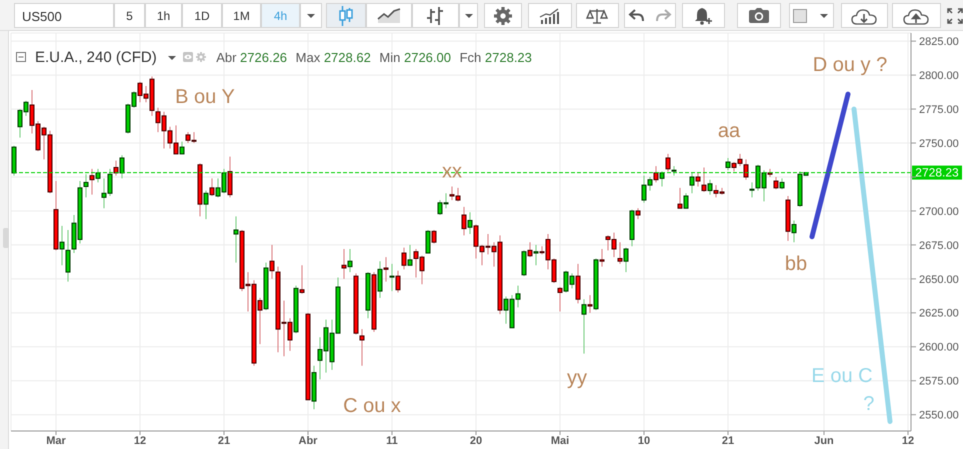  What do you see at coordinates (64, 15) in the screenshot?
I see `symbol-field: US500` at bounding box center [64, 15].